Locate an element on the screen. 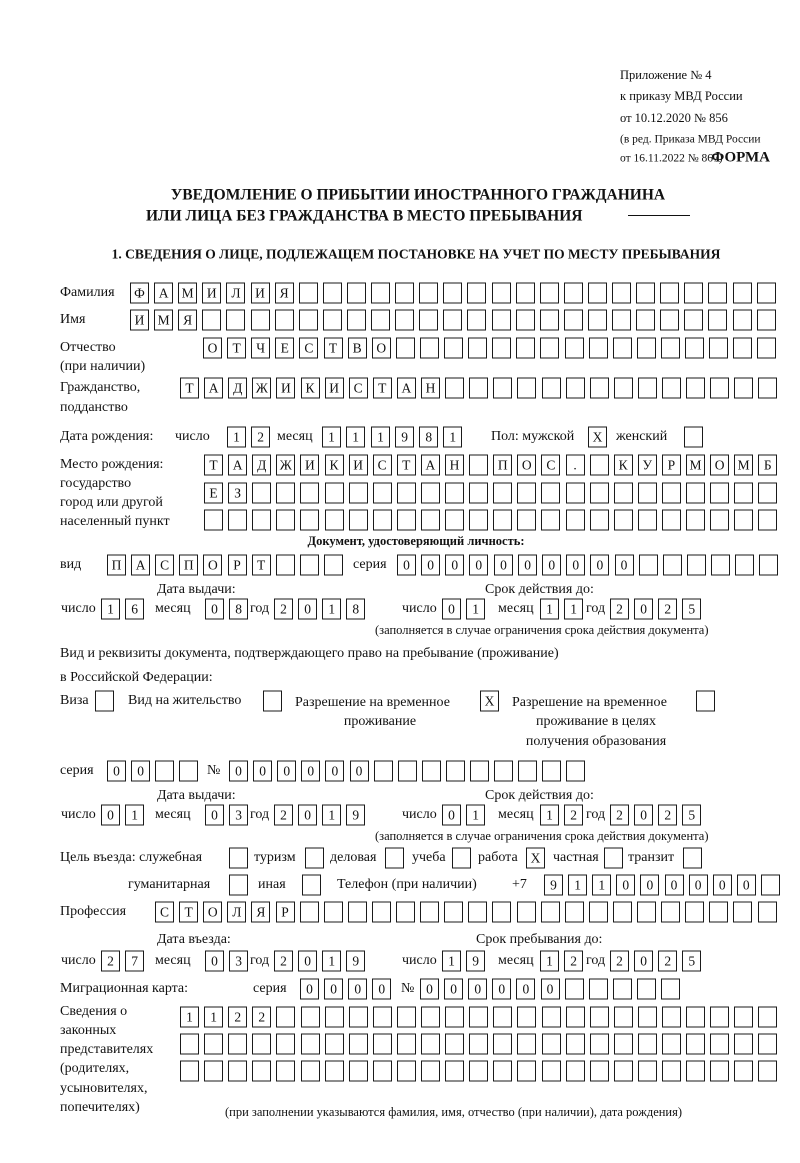 Image resolution: width=800 pixels, height=1163 pixels. char-box-birthplace-1: . is located at coordinates (575, 465).